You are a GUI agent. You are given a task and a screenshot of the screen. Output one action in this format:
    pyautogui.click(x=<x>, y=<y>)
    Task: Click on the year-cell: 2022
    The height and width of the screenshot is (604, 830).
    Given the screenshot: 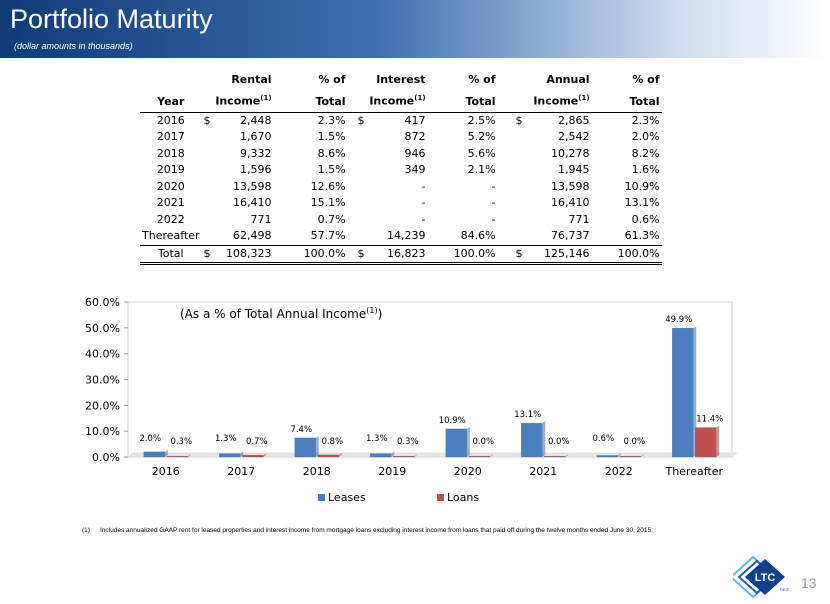 What is the action you would take?
    pyautogui.click(x=170, y=219)
    